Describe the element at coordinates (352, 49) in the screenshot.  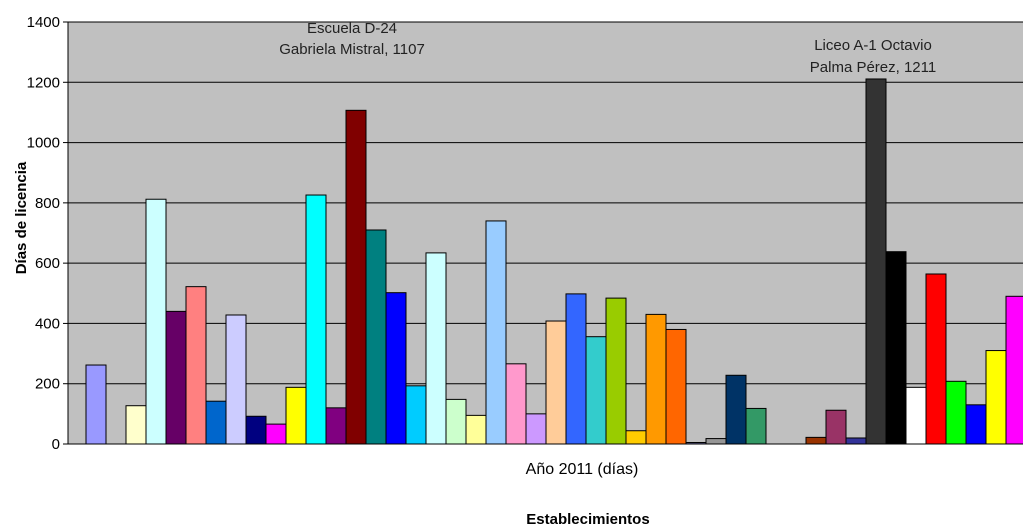
I see `annotation-escuela-line2: Gabriela Mistral, 1107` at that location.